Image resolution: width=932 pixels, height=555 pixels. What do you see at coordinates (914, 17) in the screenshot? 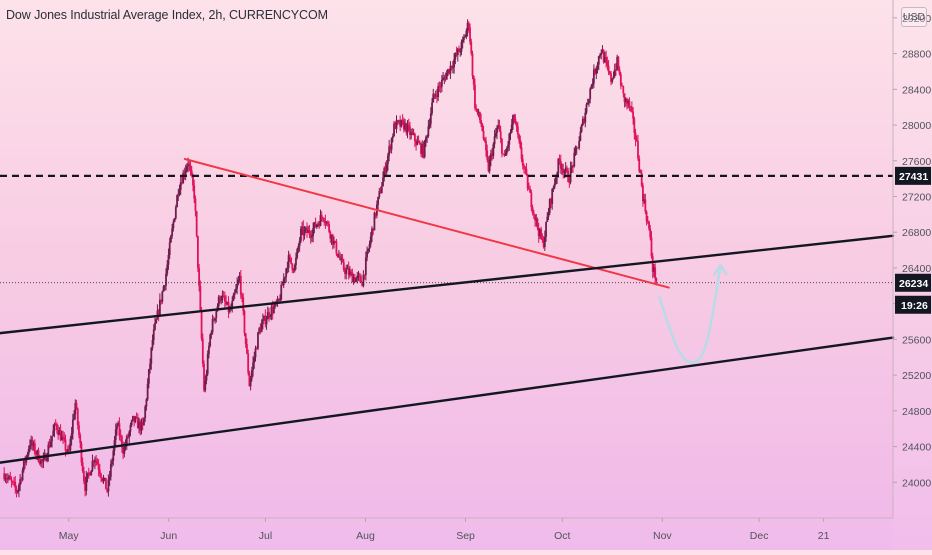
I see `currency-button: USD` at bounding box center [914, 17].